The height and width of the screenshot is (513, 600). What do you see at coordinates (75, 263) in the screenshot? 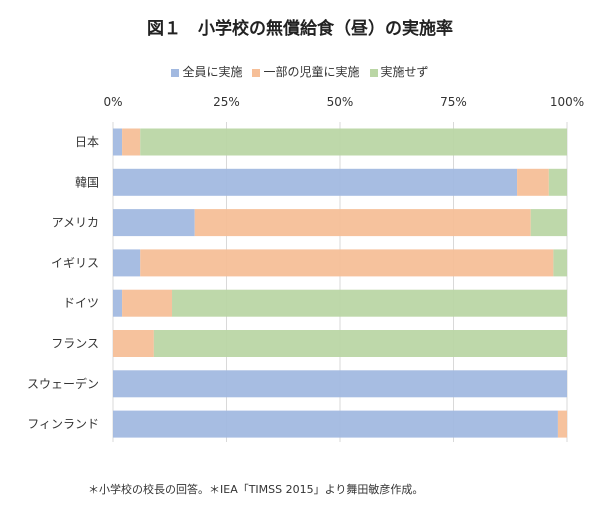
I see `y-tick-label: イギリス` at bounding box center [75, 263].